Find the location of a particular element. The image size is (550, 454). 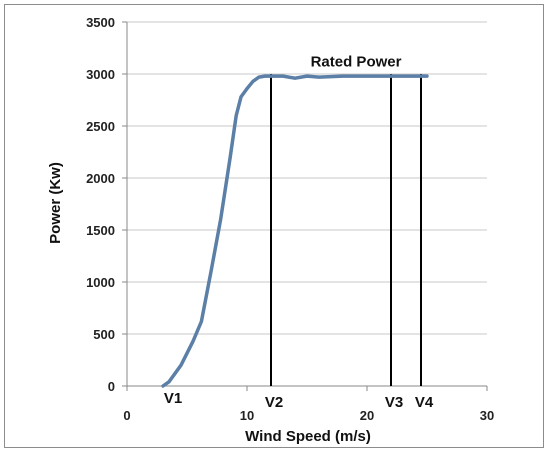

y-tick-label-500: 500 is located at coordinates (104, 334).